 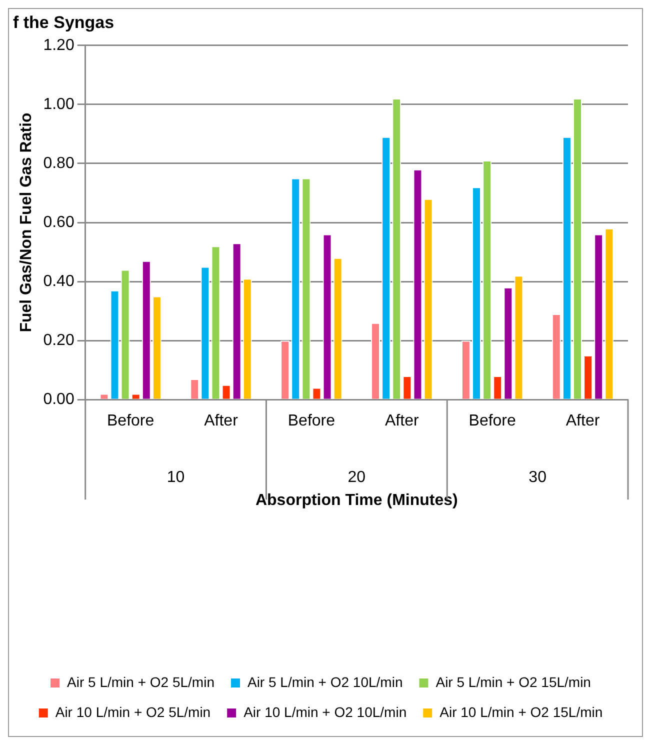 What do you see at coordinates (58, 163) in the screenshot?
I see `y-tick-label: 0.80` at bounding box center [58, 163].